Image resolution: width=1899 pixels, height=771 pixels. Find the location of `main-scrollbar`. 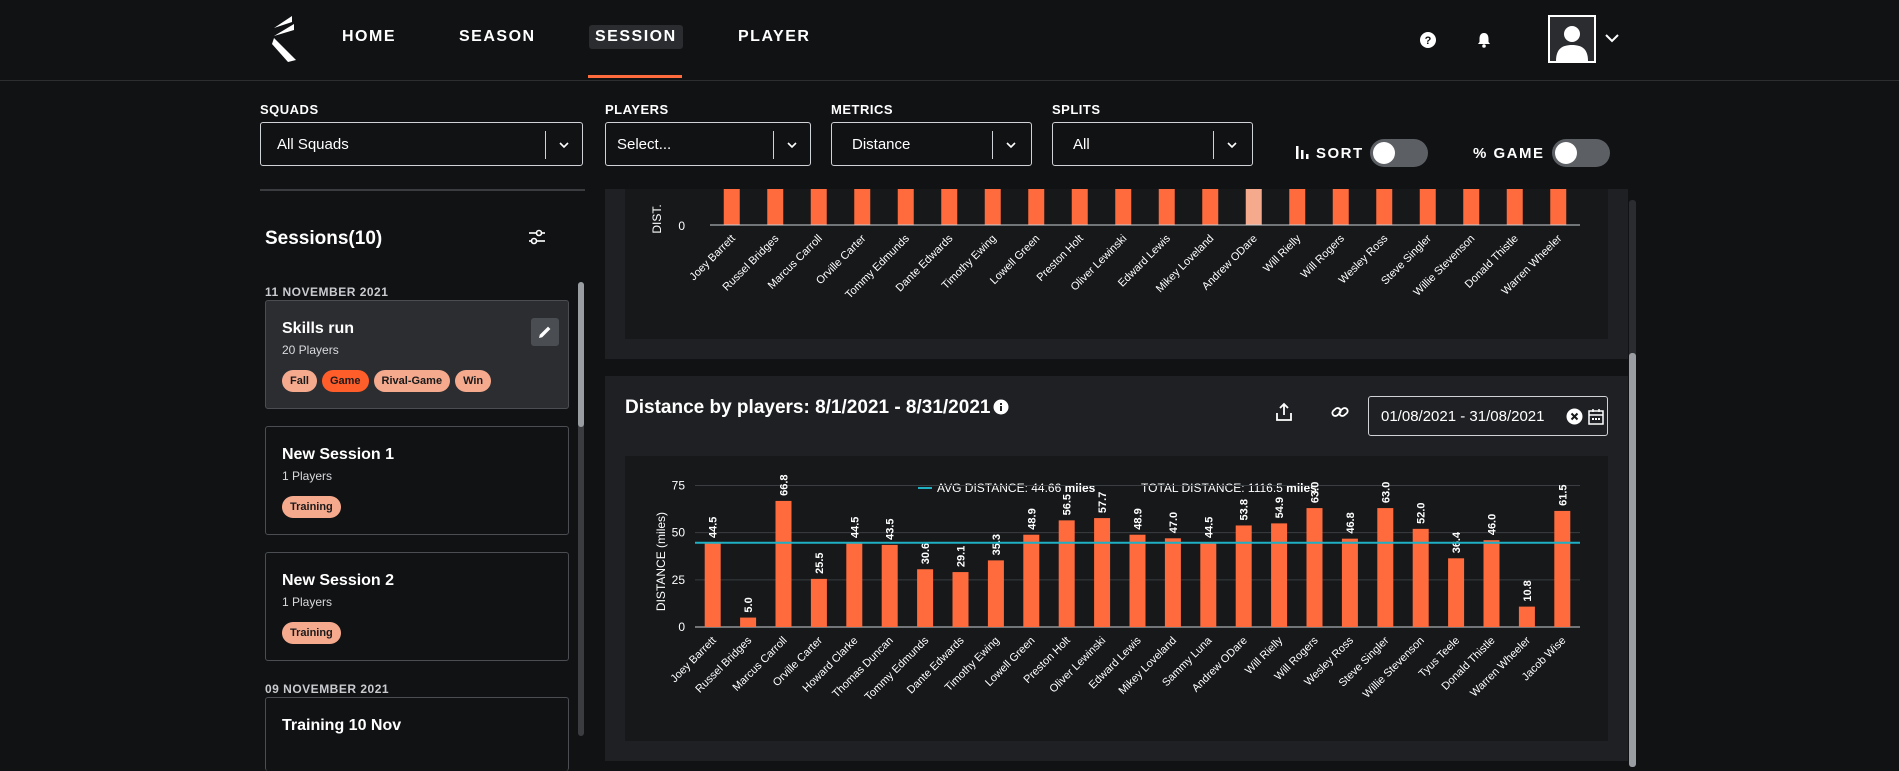

main-scrollbar is located at coordinates (1632, 483).